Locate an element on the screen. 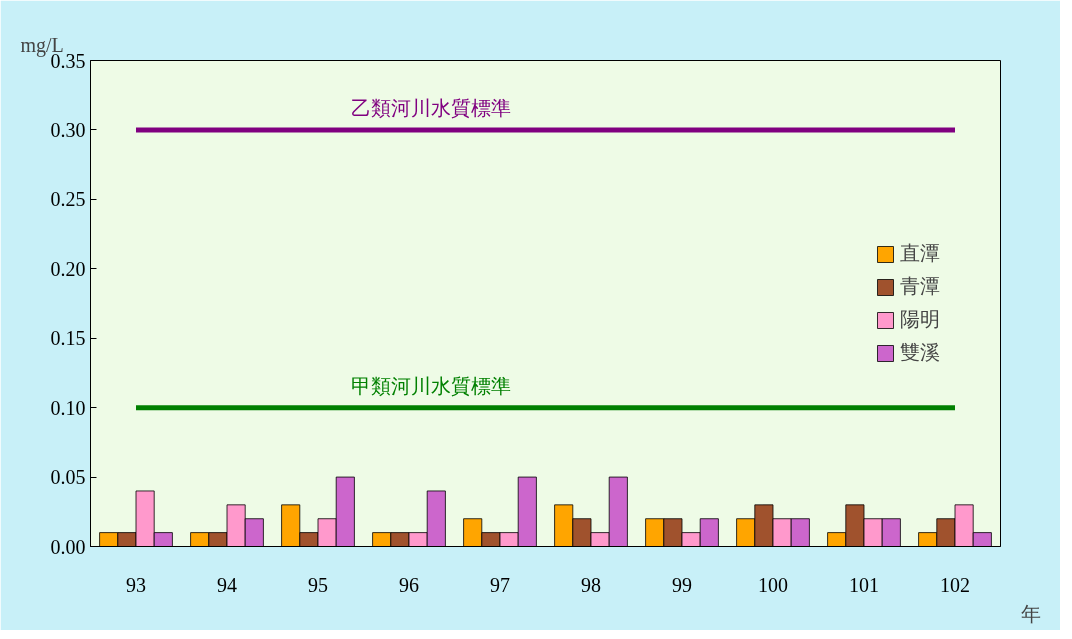 Image resolution: width=1072 pixels, height=639 pixels. y-tick-label: 0.00 is located at coordinates (68, 546).